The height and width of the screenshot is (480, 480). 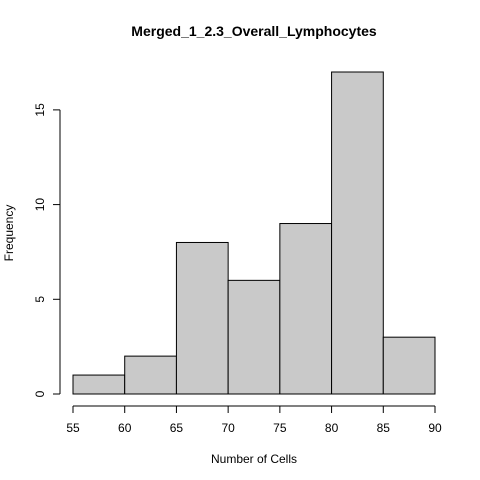 What do you see at coordinates (40, 110) in the screenshot?
I see `y-tick-label-15: 15` at bounding box center [40, 110].